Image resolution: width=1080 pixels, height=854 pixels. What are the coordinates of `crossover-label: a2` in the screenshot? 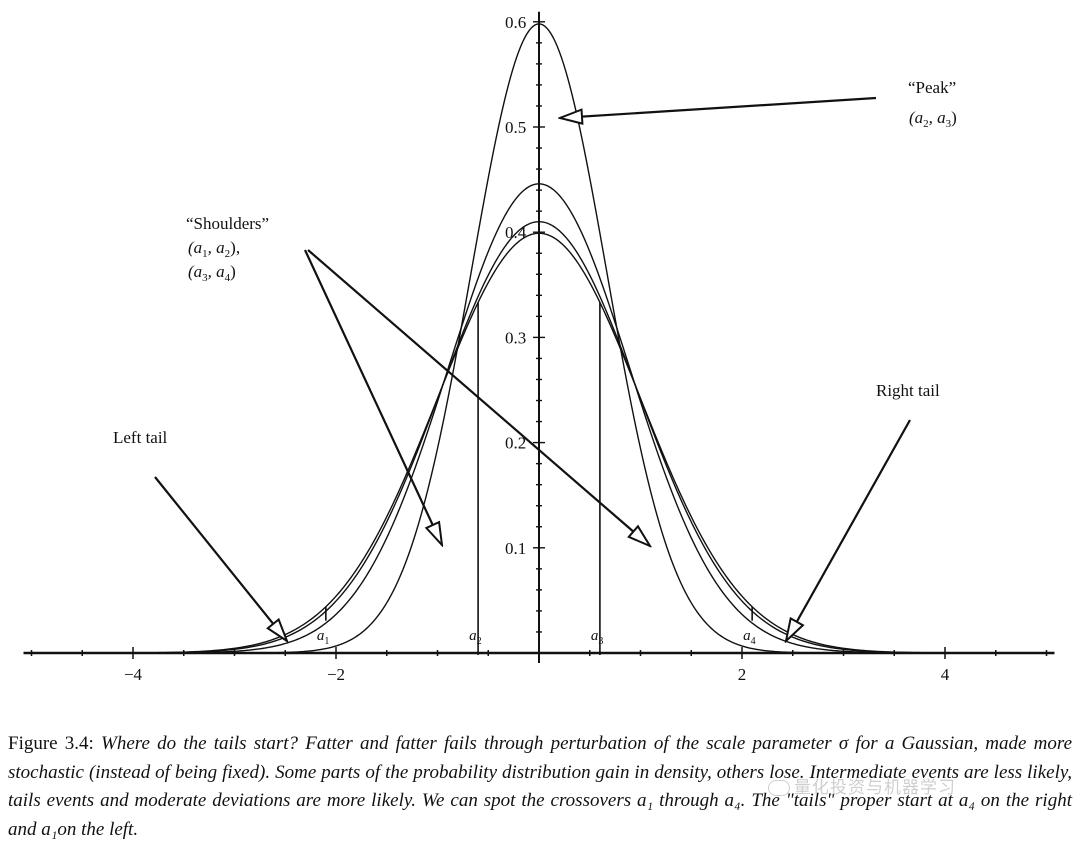 It's located at (475, 637).